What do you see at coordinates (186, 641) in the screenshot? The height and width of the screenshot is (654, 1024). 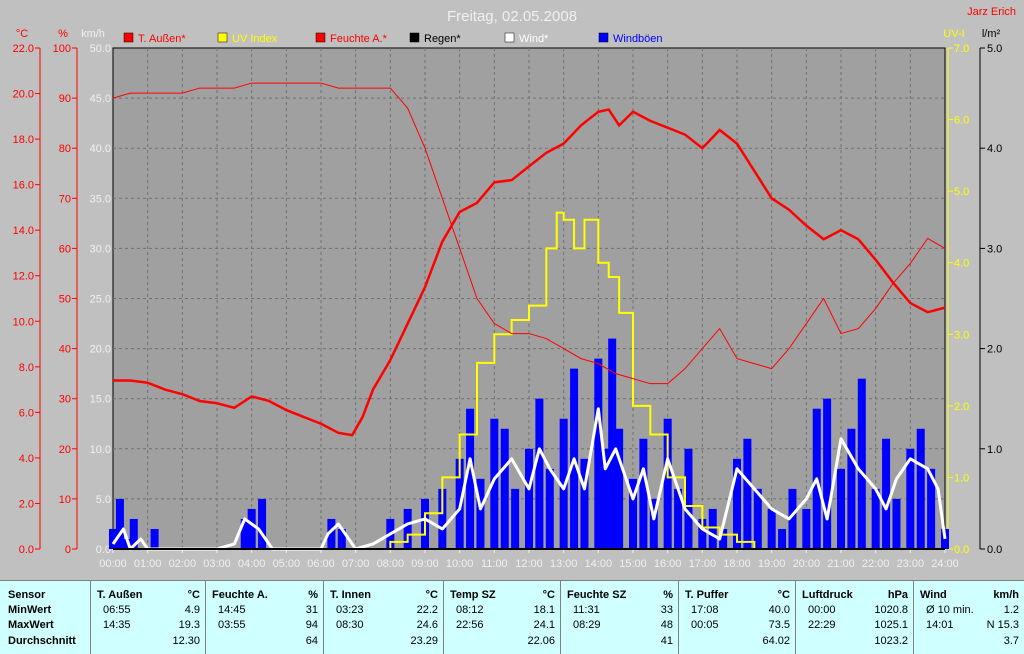 I see `stats-avg: 12.30` at bounding box center [186, 641].